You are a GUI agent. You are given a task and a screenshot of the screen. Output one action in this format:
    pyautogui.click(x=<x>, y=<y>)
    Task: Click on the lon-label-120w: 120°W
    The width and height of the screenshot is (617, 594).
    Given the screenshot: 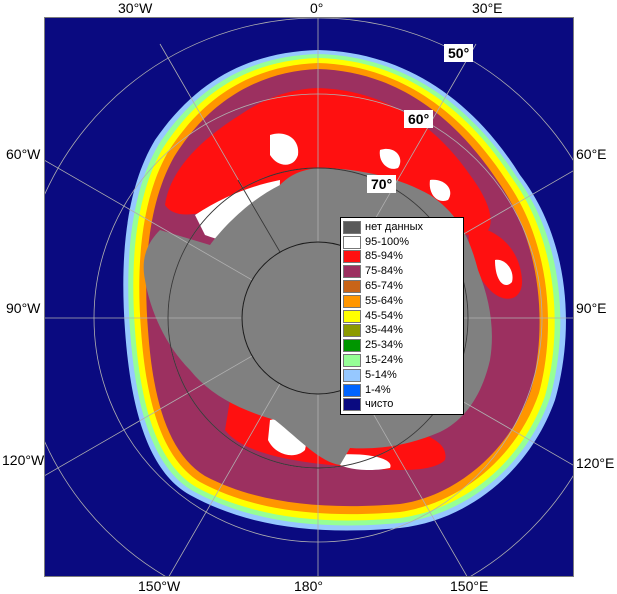 What is the action you would take?
    pyautogui.click(x=23, y=460)
    